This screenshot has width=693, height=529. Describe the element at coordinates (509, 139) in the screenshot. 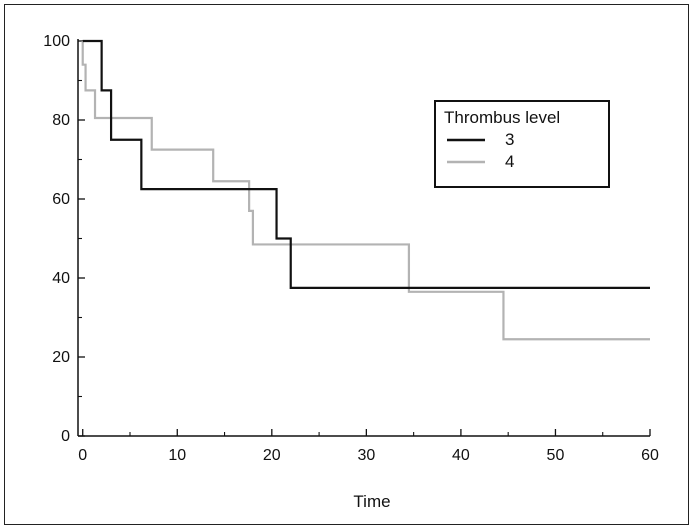

I see `legend-label-3: 3` at that location.